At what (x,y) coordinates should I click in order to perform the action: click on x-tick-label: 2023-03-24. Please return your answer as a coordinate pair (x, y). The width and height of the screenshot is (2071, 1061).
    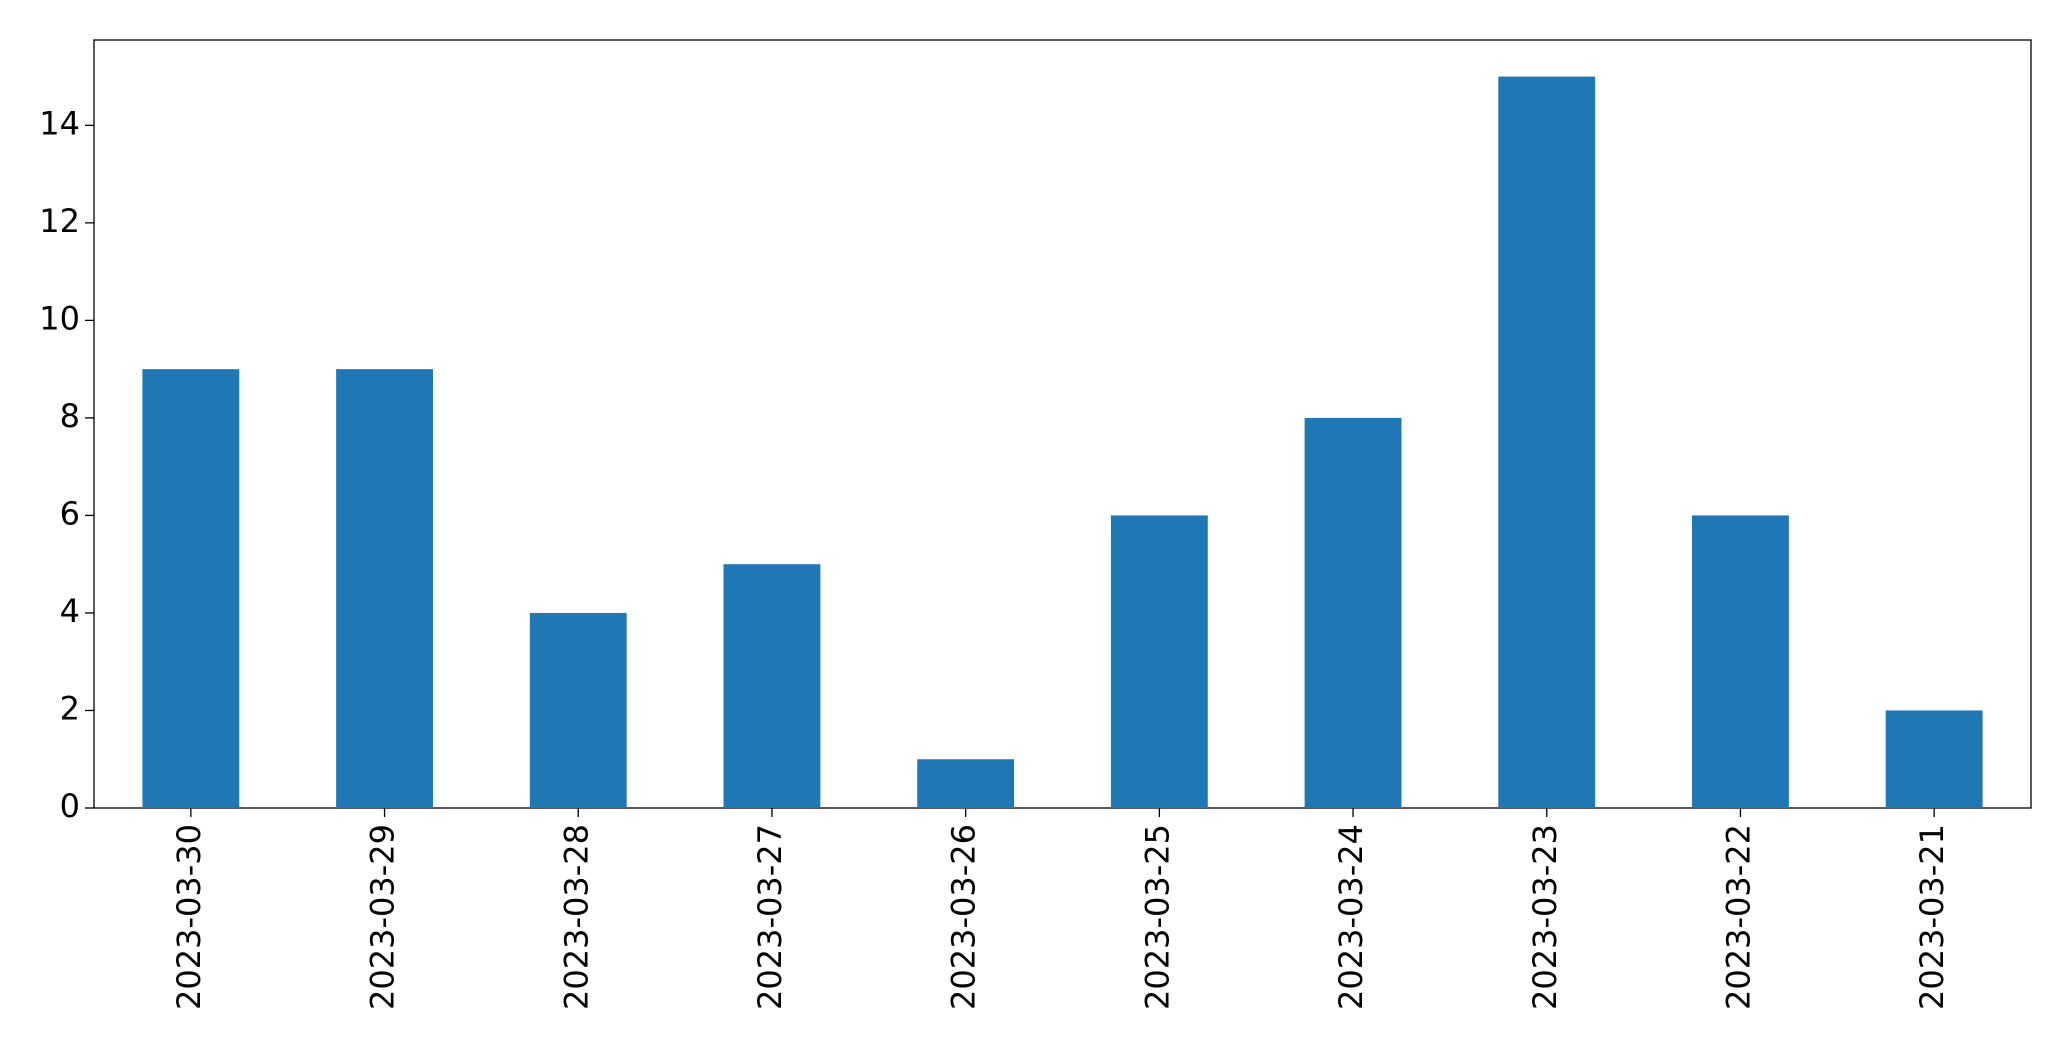
    Looking at the image, I should click on (1351, 917).